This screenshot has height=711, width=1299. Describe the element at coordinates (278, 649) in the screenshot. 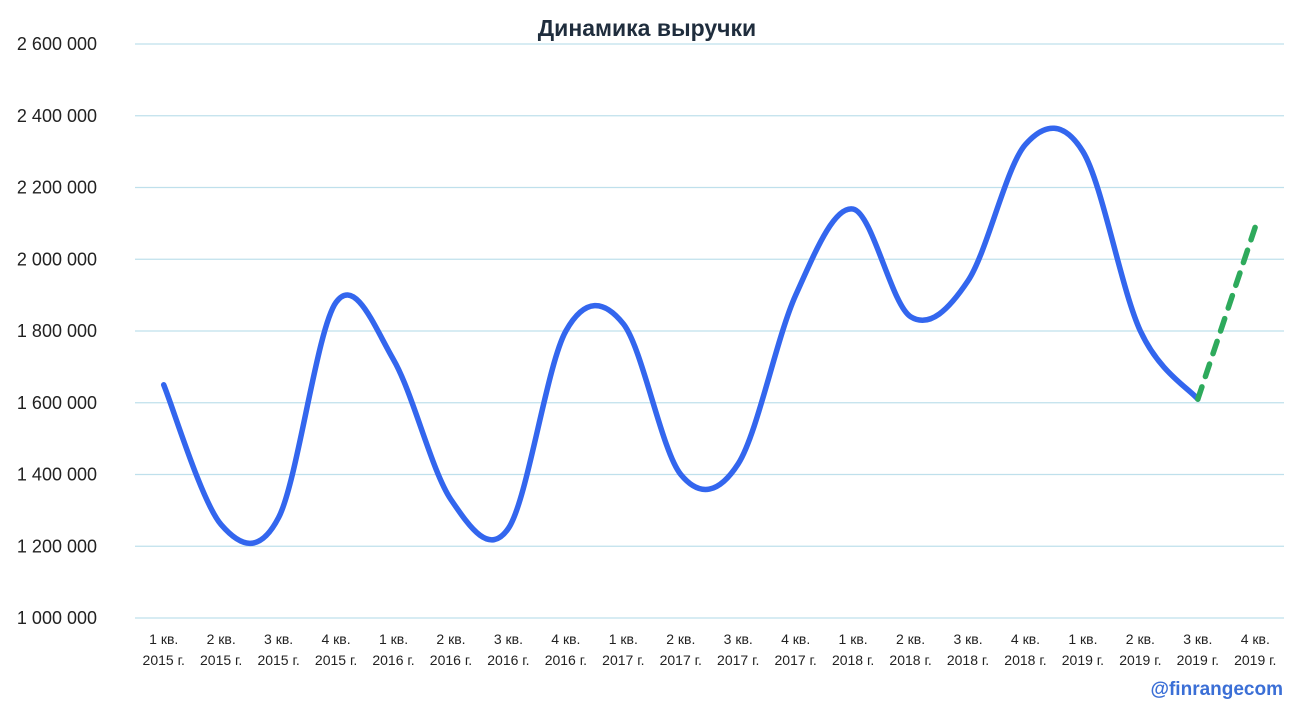

I see `x-tick-label: 3 кв. 2015 г.` at that location.